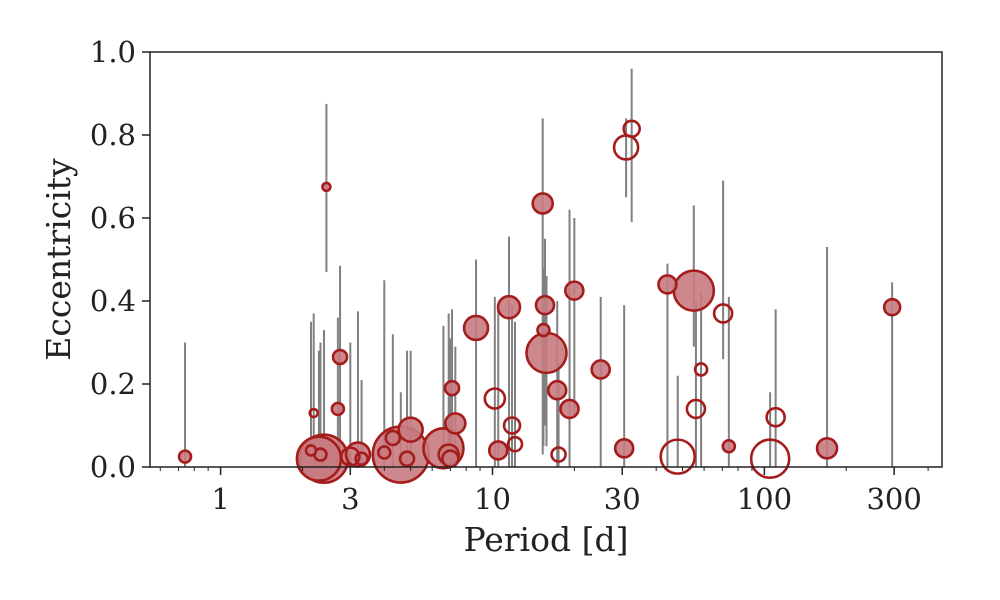 Image resolution: width=1000 pixels, height=600 pixels. What do you see at coordinates (764, 499) in the screenshot?
I see `x-tick-label: 100` at bounding box center [764, 499].